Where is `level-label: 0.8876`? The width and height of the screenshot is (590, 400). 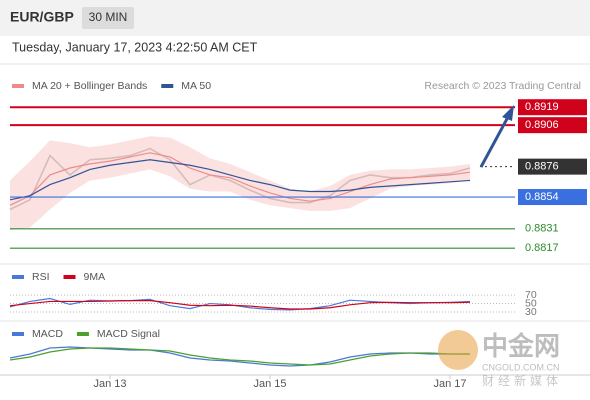 level-label: 0.8876 is located at coordinates (542, 167).